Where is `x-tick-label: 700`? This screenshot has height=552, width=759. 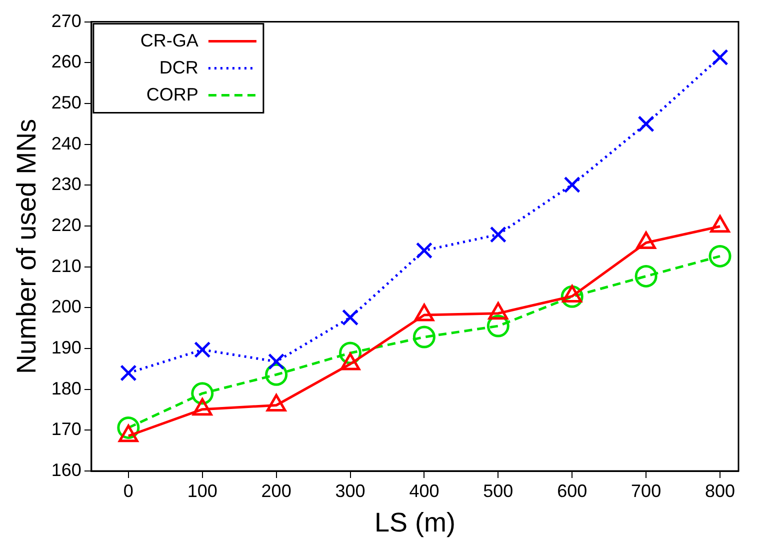 x-tick-label: 700 is located at coordinates (646, 490).